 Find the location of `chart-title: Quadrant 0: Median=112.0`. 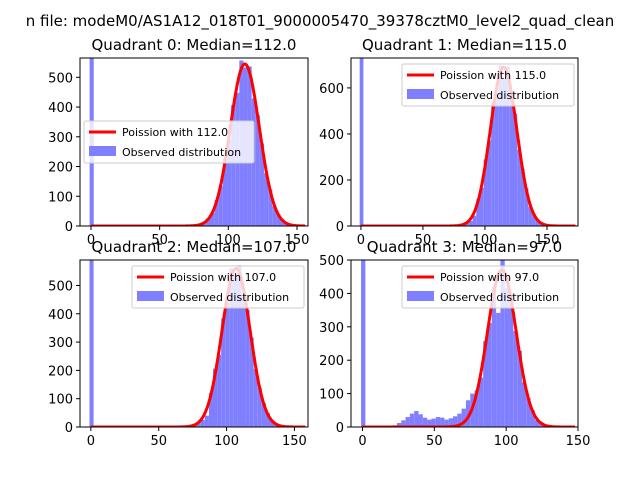

chart-title: Quadrant 0: Median=112.0 is located at coordinates (194, 45).